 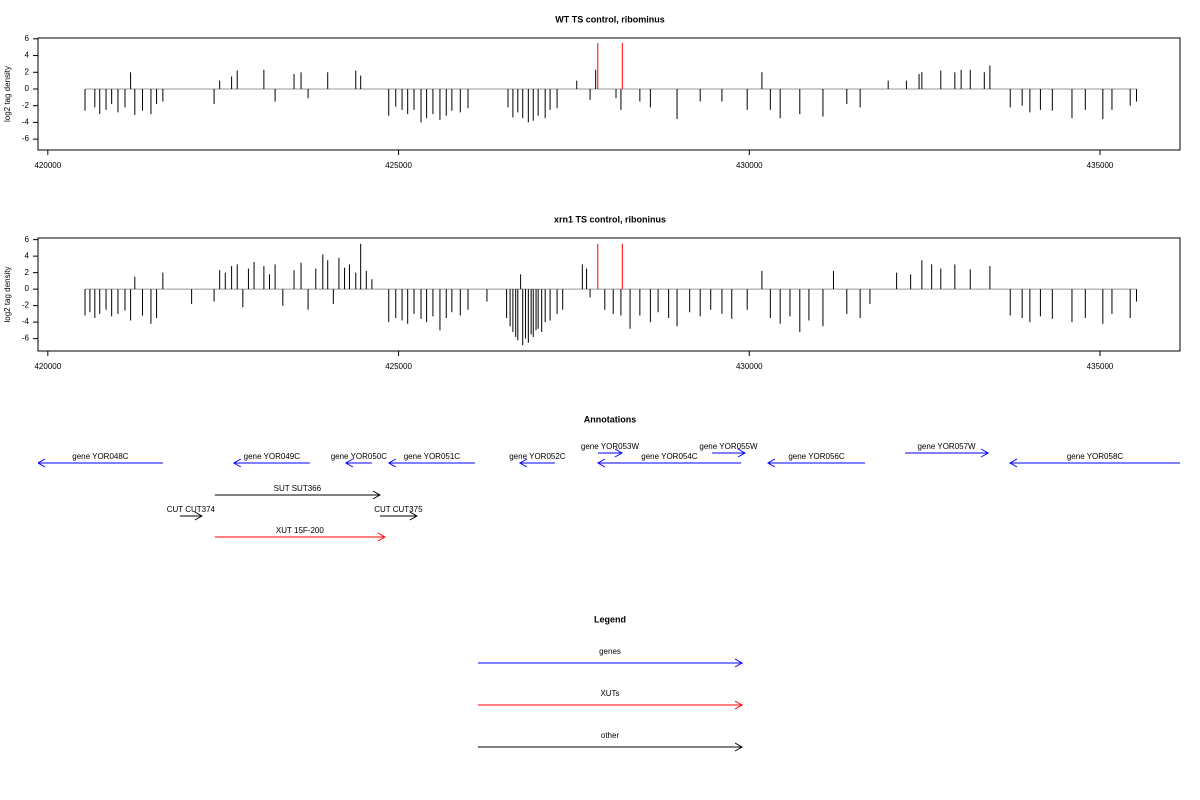 What do you see at coordinates (1095, 456) in the screenshot?
I see `feature-label: gene YOR058C` at bounding box center [1095, 456].